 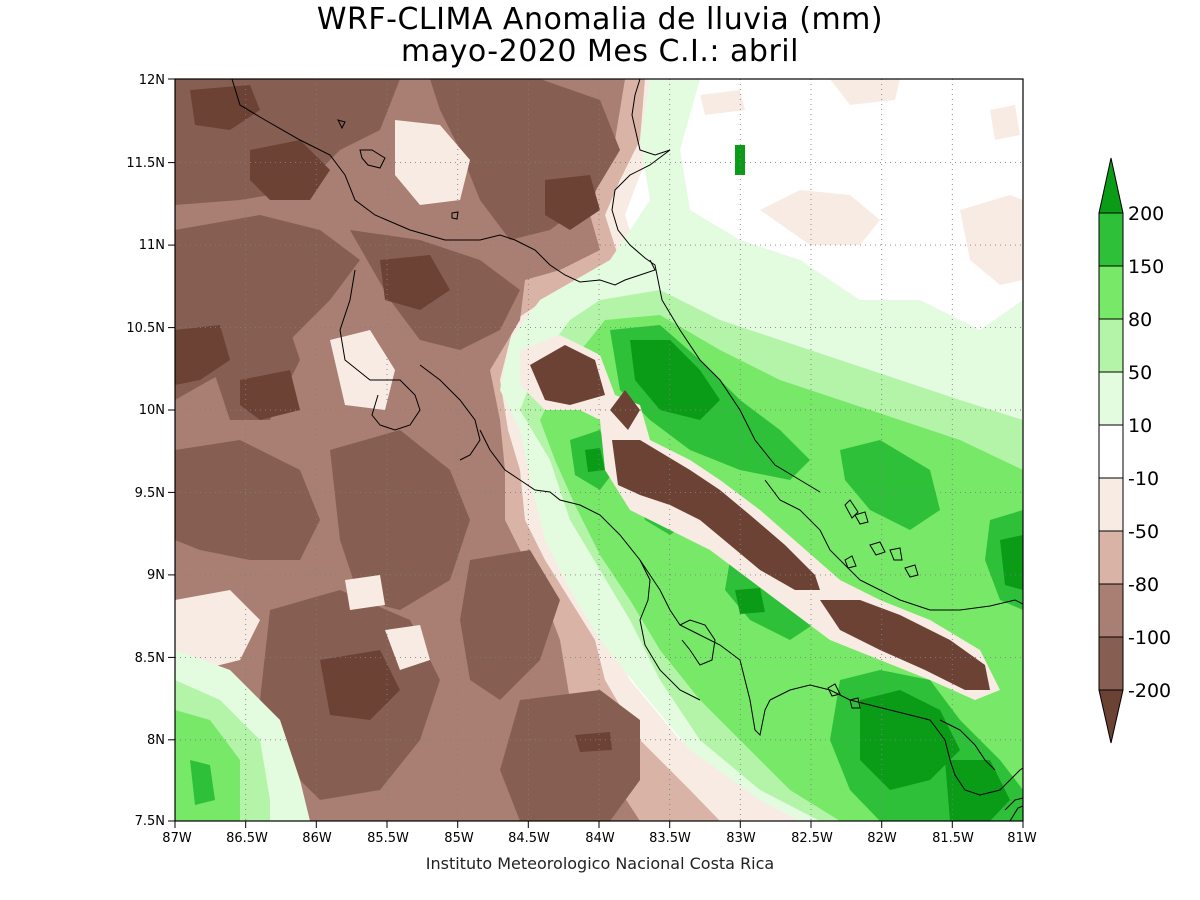 What do you see at coordinates (388, 838) in the screenshot?
I see `x-tick-label: 85.5W` at bounding box center [388, 838].